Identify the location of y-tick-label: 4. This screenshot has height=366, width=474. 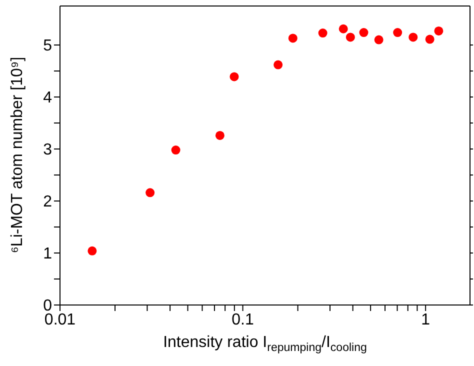
(47, 98).